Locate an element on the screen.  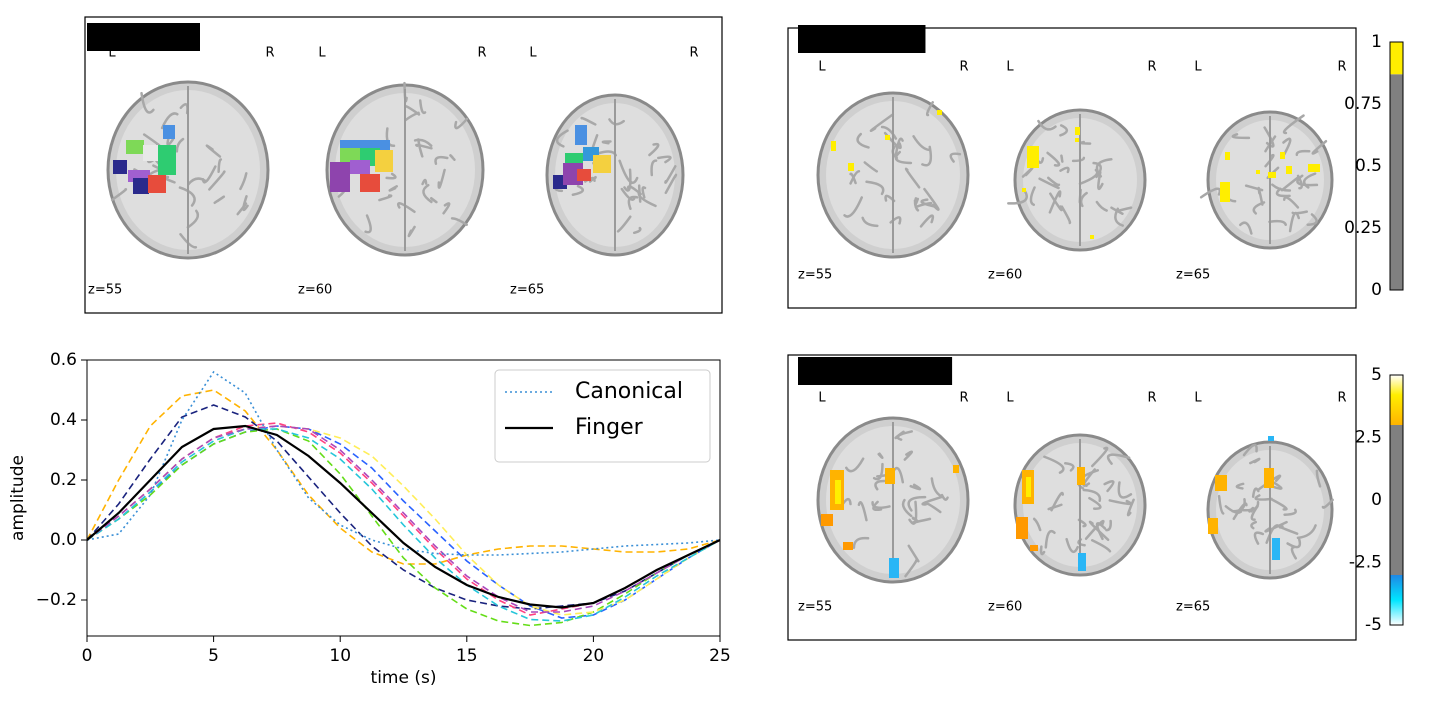
legend-box is located at coordinates (602, 416).